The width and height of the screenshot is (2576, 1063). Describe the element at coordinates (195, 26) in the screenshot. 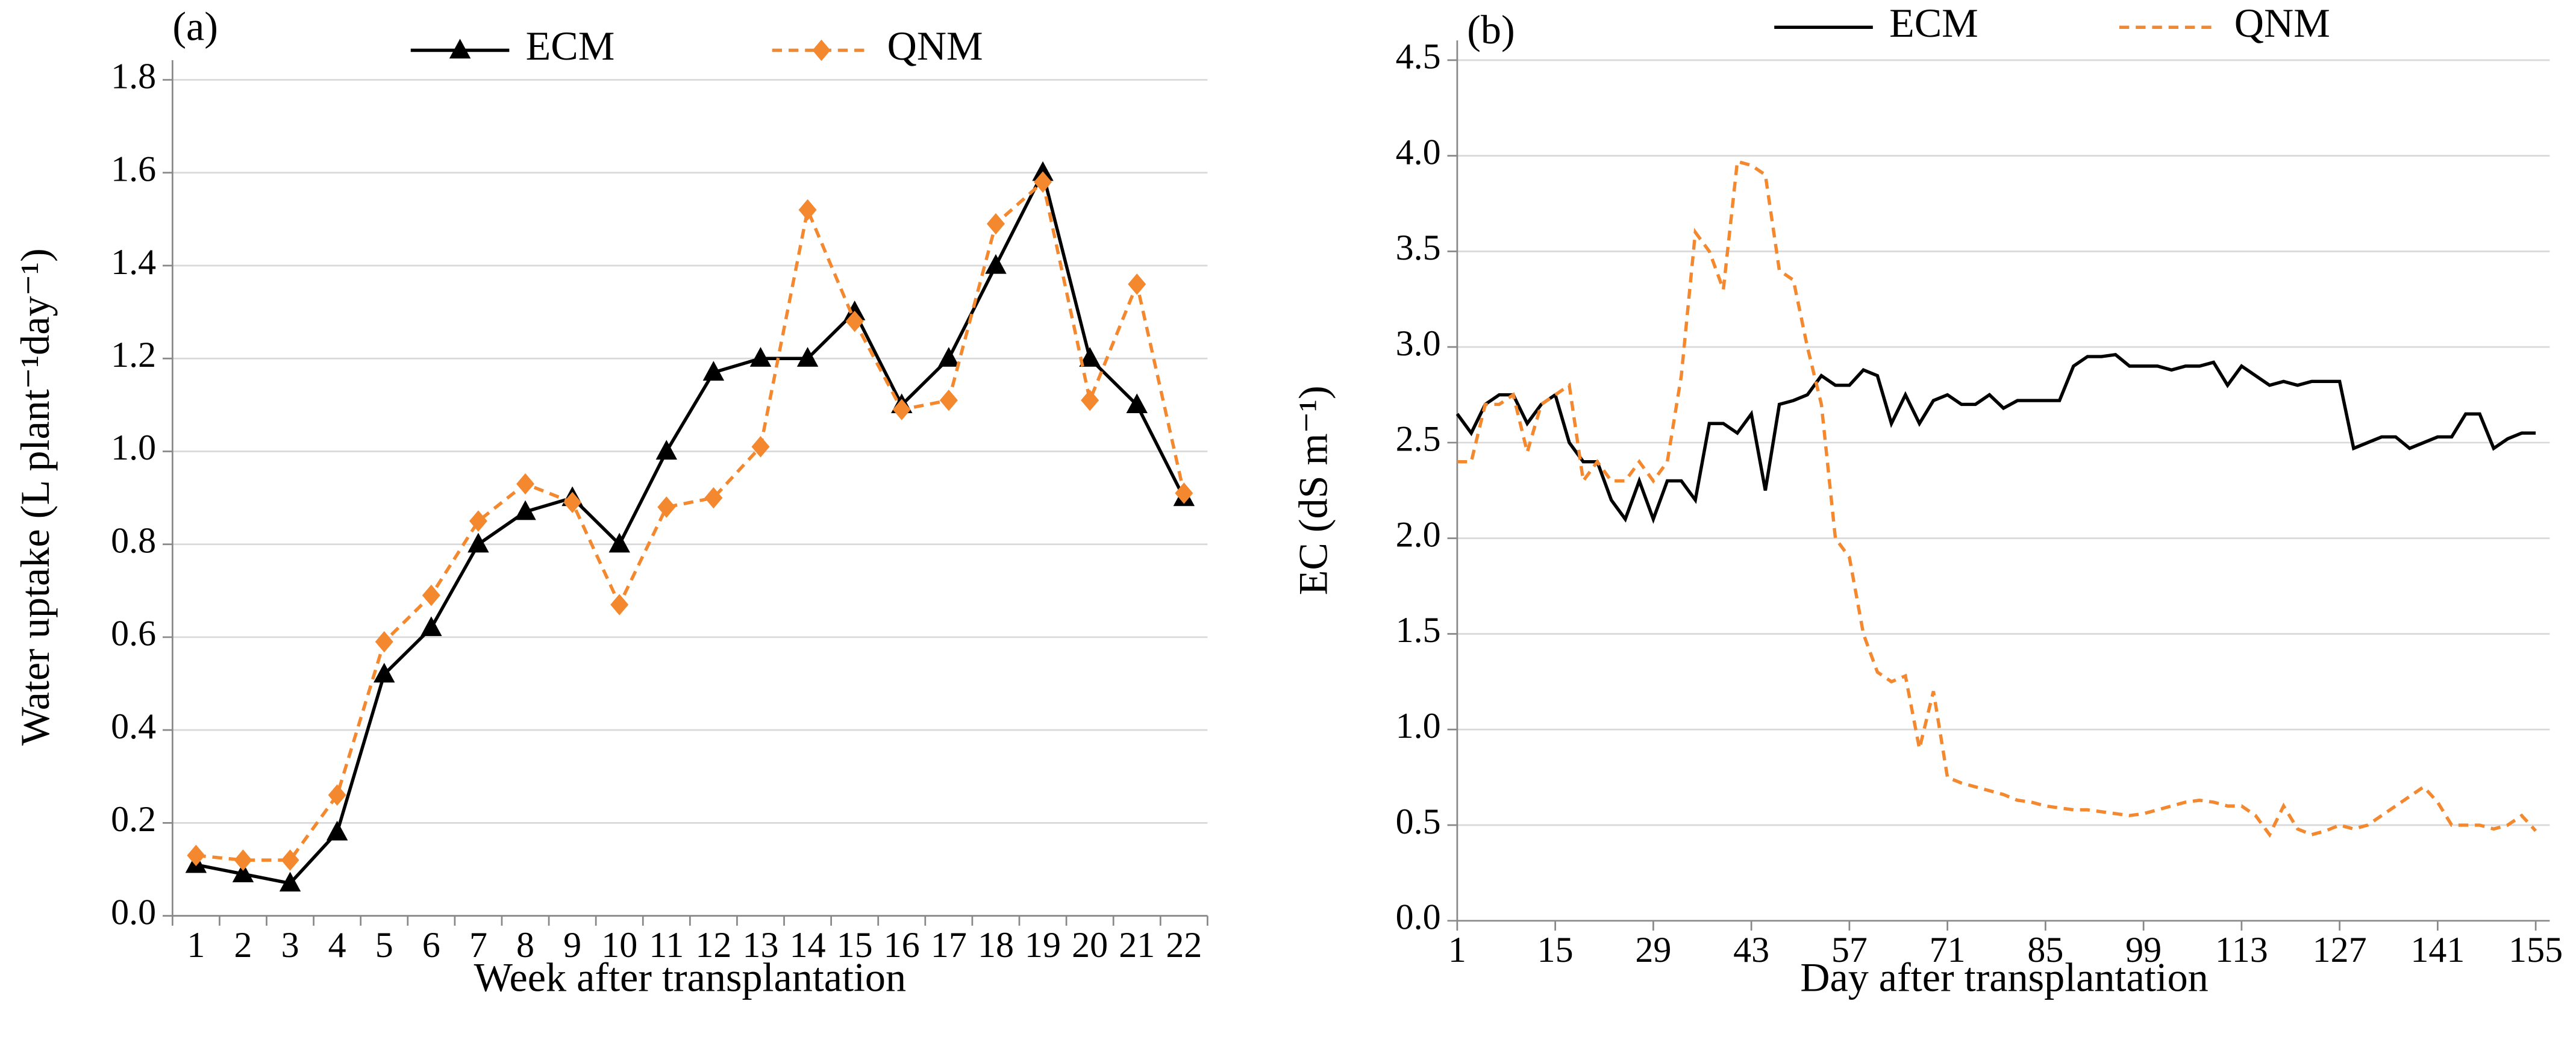

I see `panel-label: (a)` at that location.